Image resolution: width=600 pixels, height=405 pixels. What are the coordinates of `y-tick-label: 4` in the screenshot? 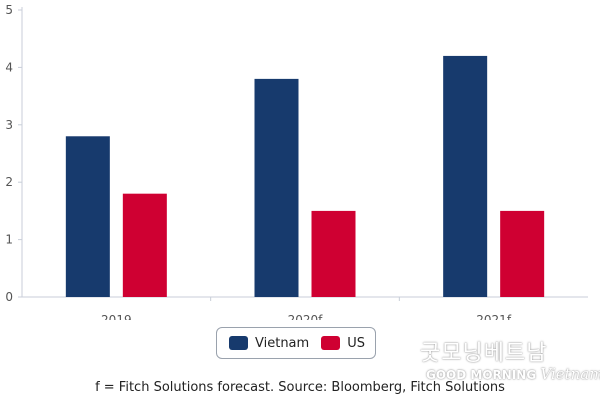 It's located at (9, 67).